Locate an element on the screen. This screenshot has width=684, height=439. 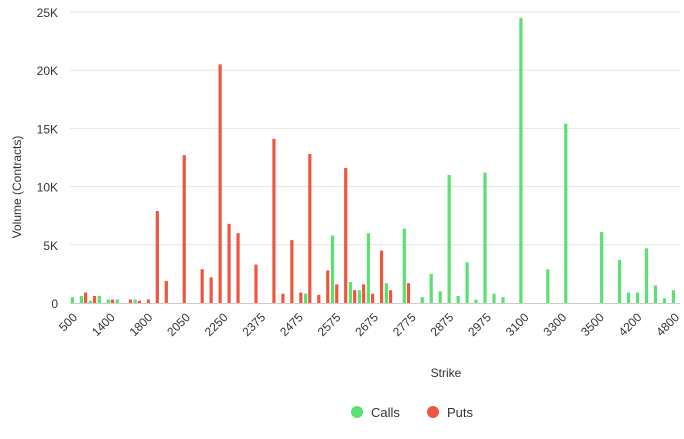
x-tick-label: 2775 is located at coordinates (404, 324).